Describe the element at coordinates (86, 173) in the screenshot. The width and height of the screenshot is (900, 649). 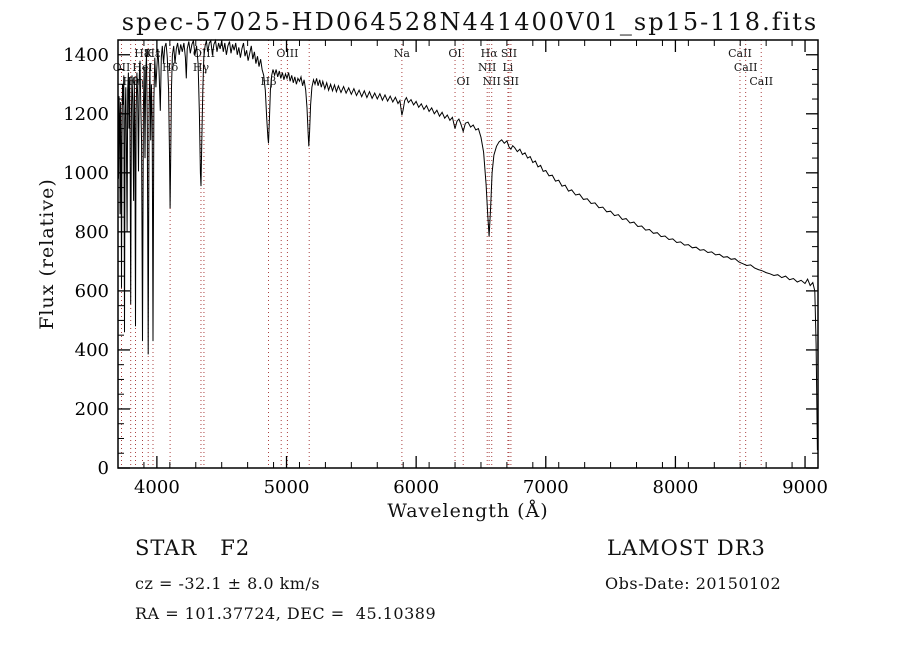
I see `y-tick-label: 1000` at that location.